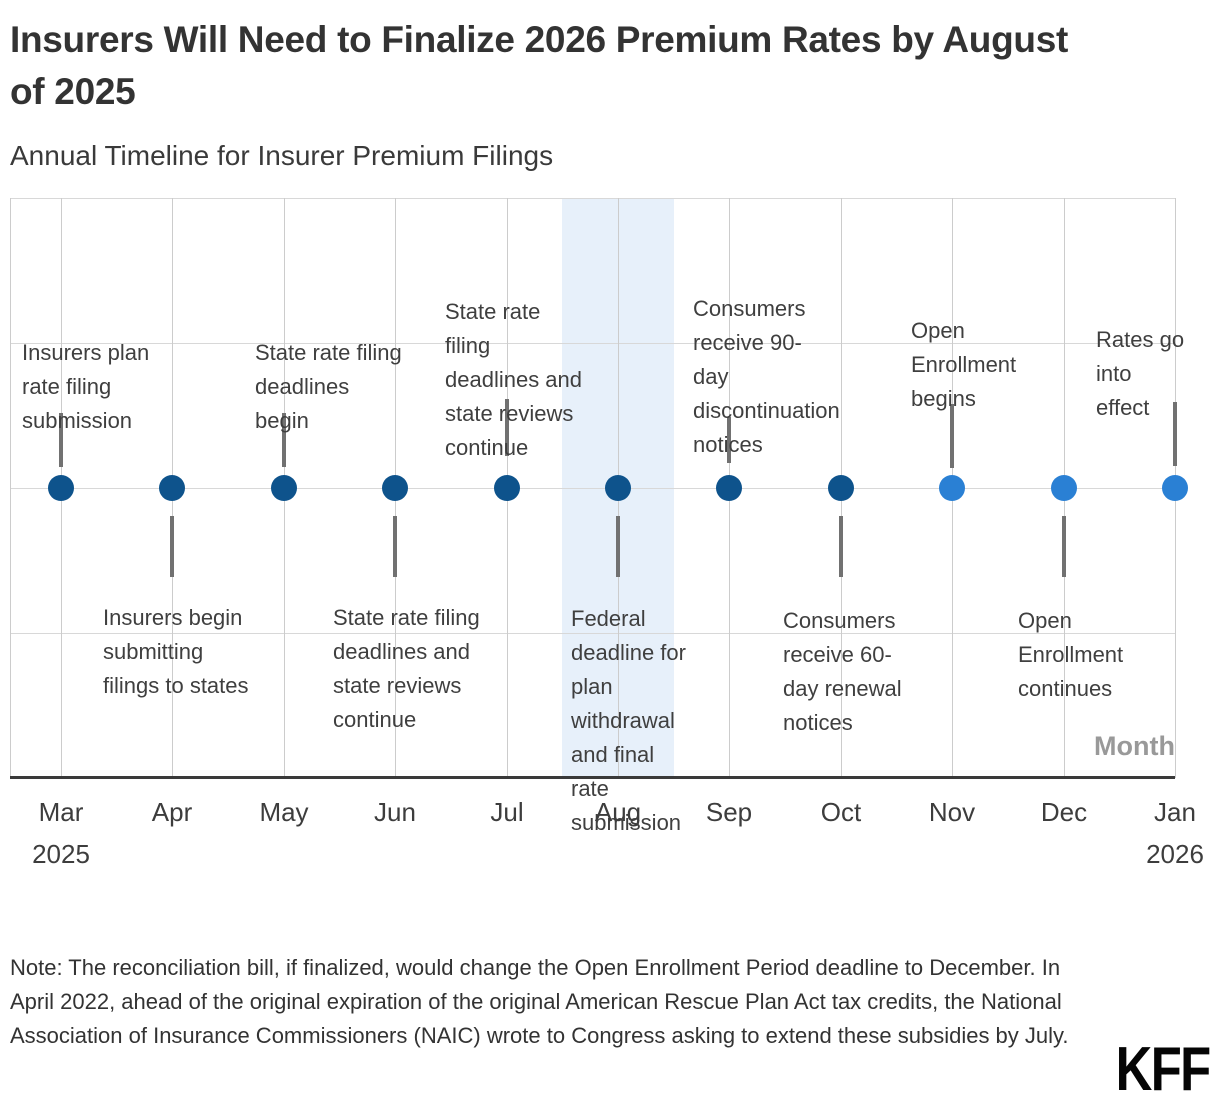 This screenshot has height=1096, width=1220. What do you see at coordinates (1064, 488) in the screenshot?
I see `timeline-dot-dec` at bounding box center [1064, 488].